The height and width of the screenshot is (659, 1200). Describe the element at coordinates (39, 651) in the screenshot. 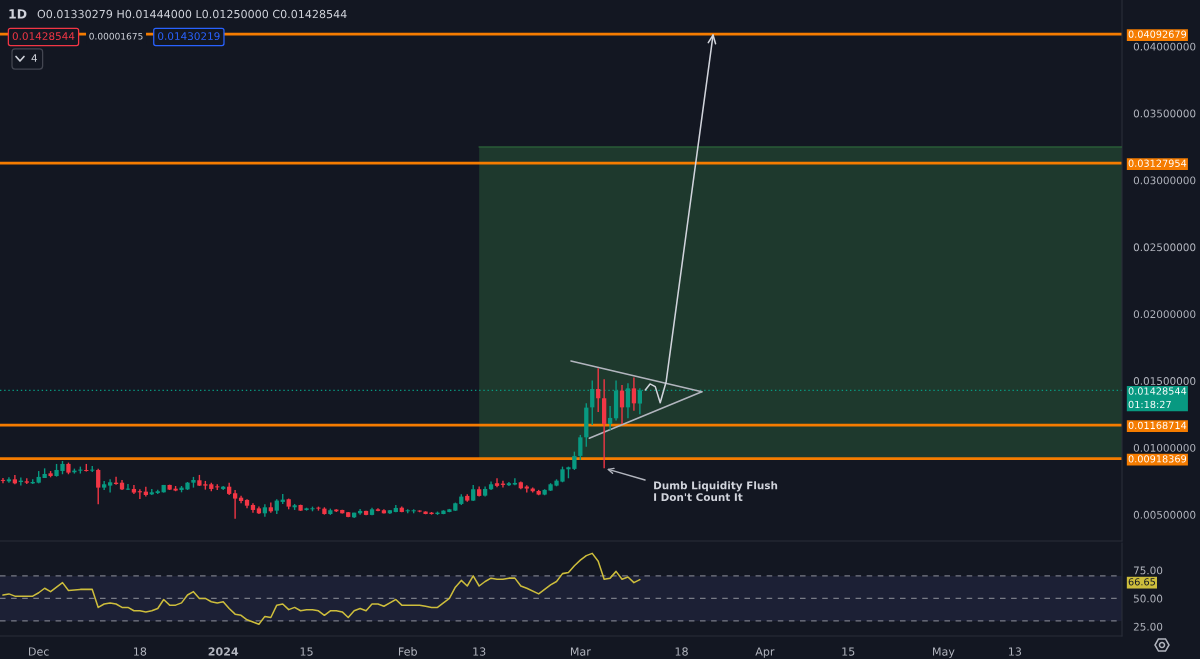

I see `x-tick-label: Dec` at that location.